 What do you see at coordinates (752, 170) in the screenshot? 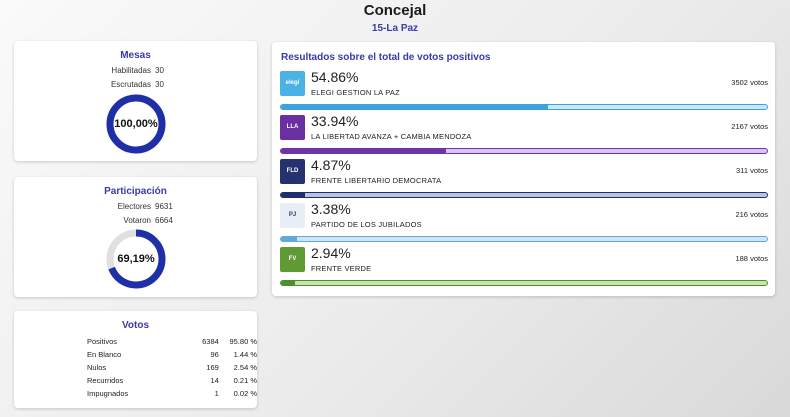
I see `party-votes: 311 votos` at bounding box center [752, 170].